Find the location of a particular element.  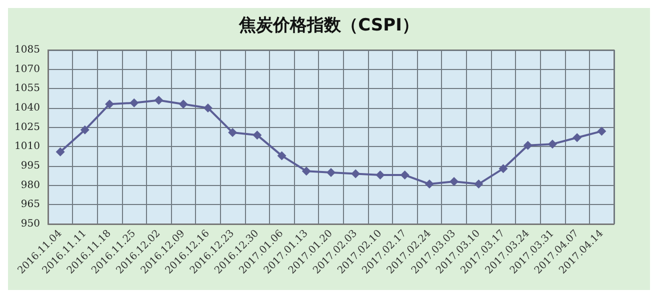

y-tick-label: 1025 is located at coordinates (27, 127).